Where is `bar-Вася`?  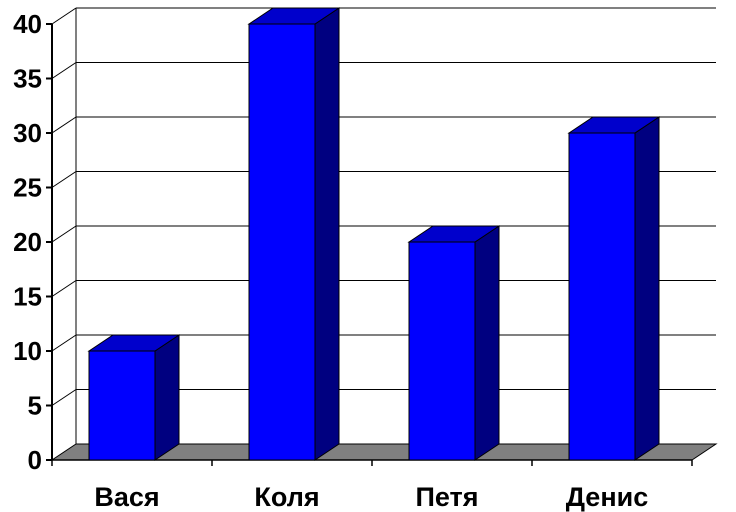
bar-Вася is located at coordinates (134, 397).